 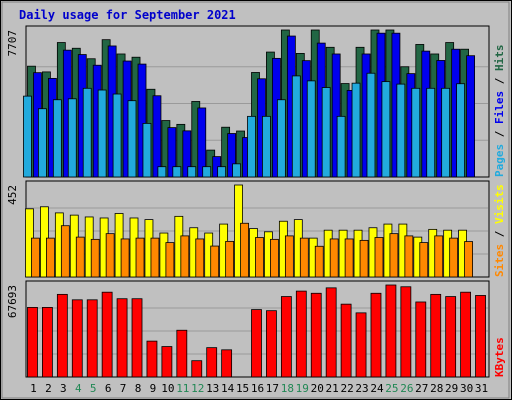 I want to click on visits_panel-legend-label: Sites / Visits, so click(x=499, y=230).